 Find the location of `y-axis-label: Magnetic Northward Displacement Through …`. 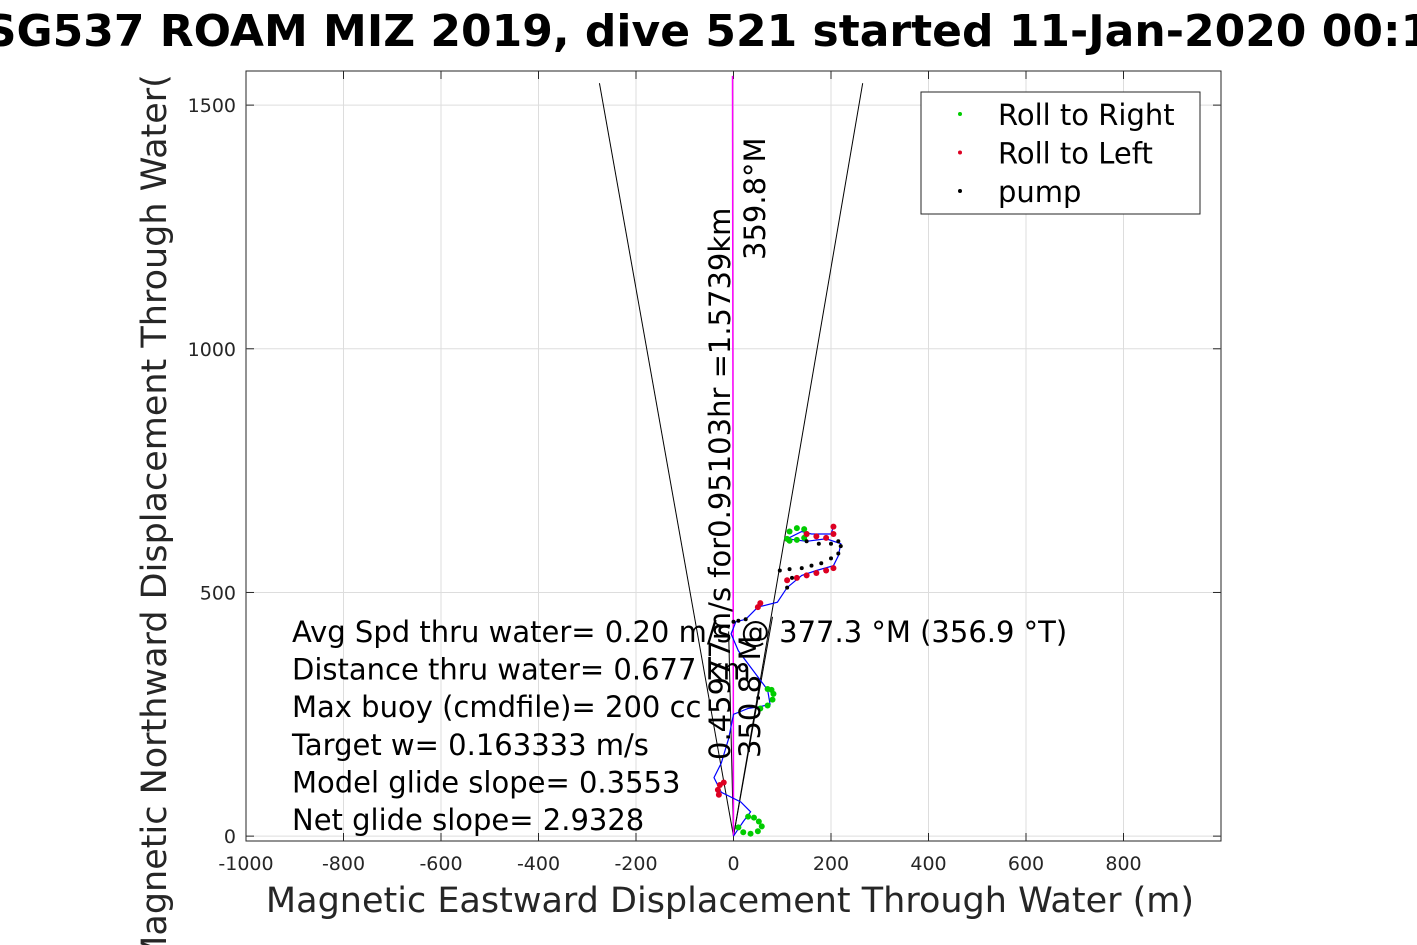

y-axis-label: Magnetic Northward Displacement Through … is located at coordinates (155, 509).